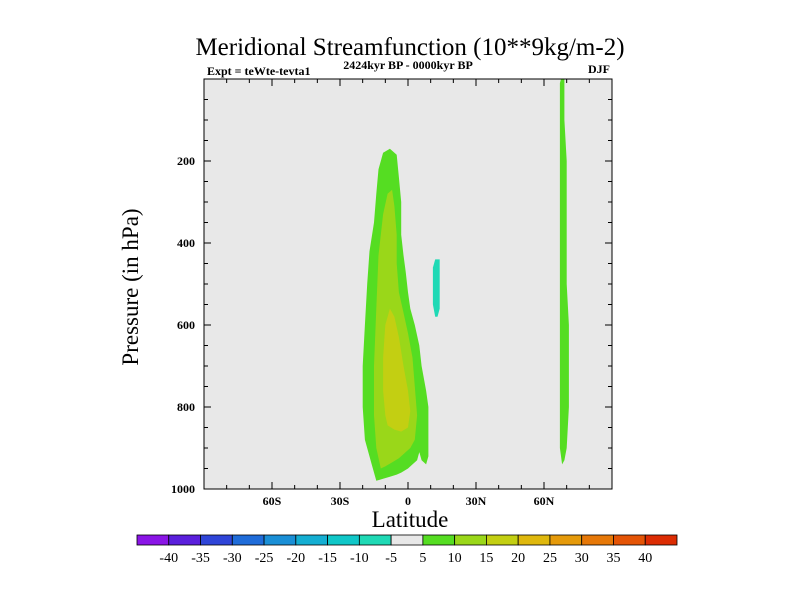 Image resolution: width=800 pixels, height=600 pixels. What do you see at coordinates (550, 558) in the screenshot?
I see `colorbar-label: 25` at bounding box center [550, 558].